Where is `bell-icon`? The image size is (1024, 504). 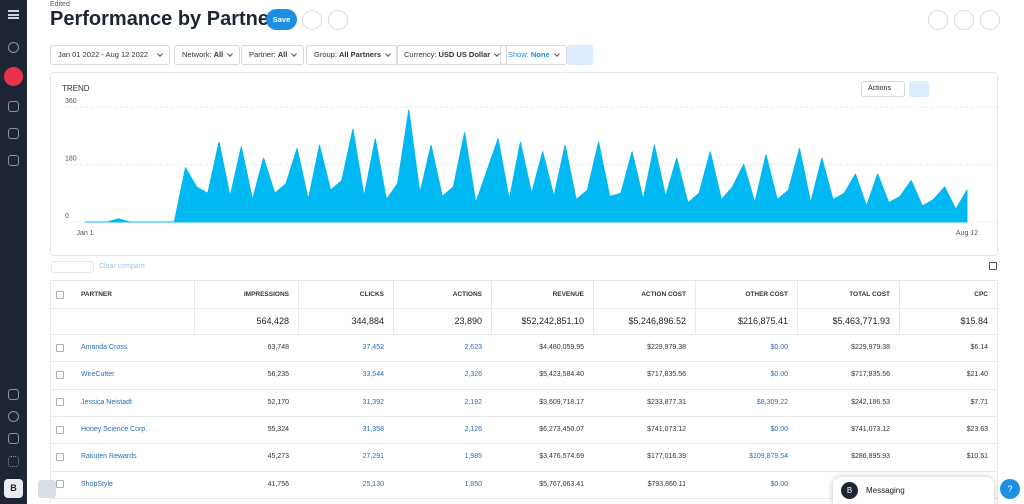
bell-icon is located at coordinates (13, 438).